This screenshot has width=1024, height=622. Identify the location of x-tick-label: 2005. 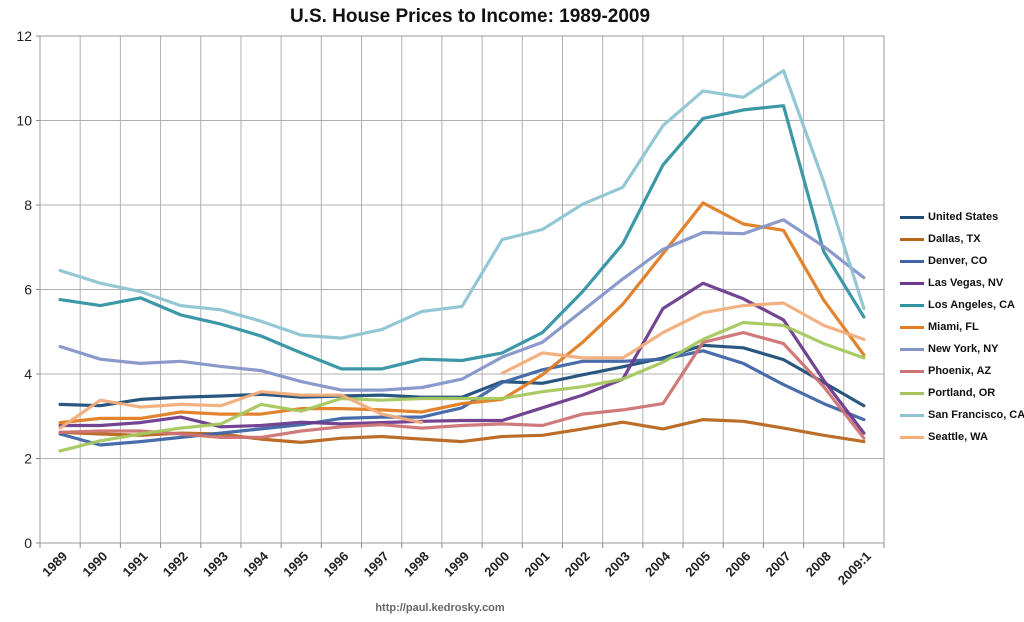
(697, 564).